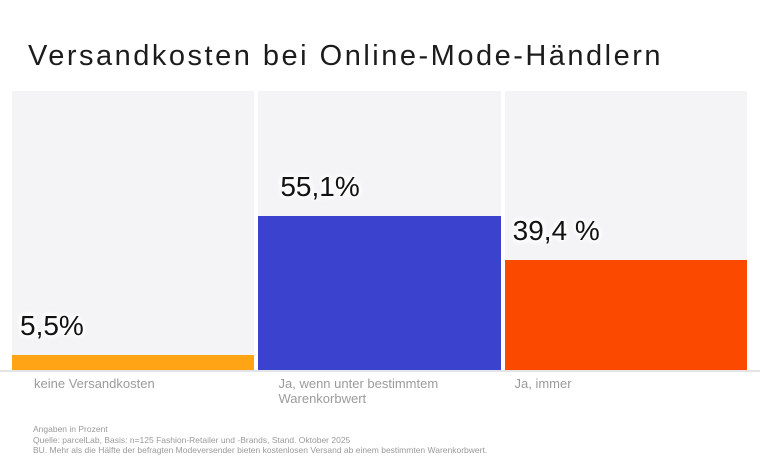 The image size is (760, 475). What do you see at coordinates (70, 429) in the screenshot?
I see `footnote-unit: Angaben in Prozent` at bounding box center [70, 429].